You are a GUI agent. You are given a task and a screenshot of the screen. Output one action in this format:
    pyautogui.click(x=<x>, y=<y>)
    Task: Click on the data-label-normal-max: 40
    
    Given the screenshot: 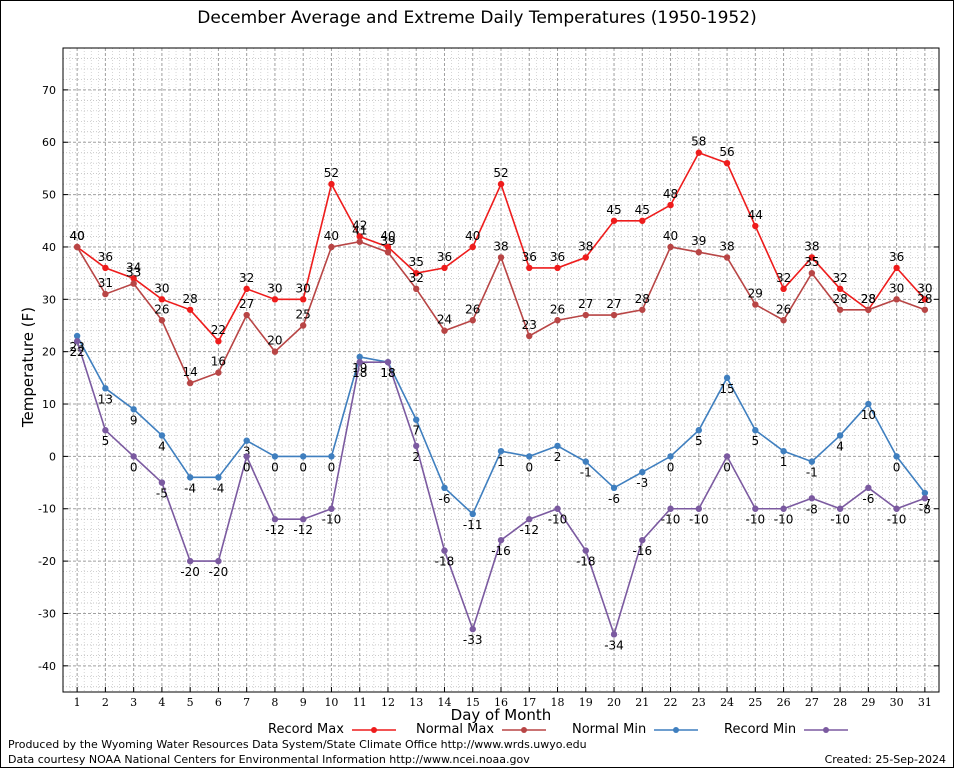 What is the action you would take?
    pyautogui.click(x=76, y=236)
    